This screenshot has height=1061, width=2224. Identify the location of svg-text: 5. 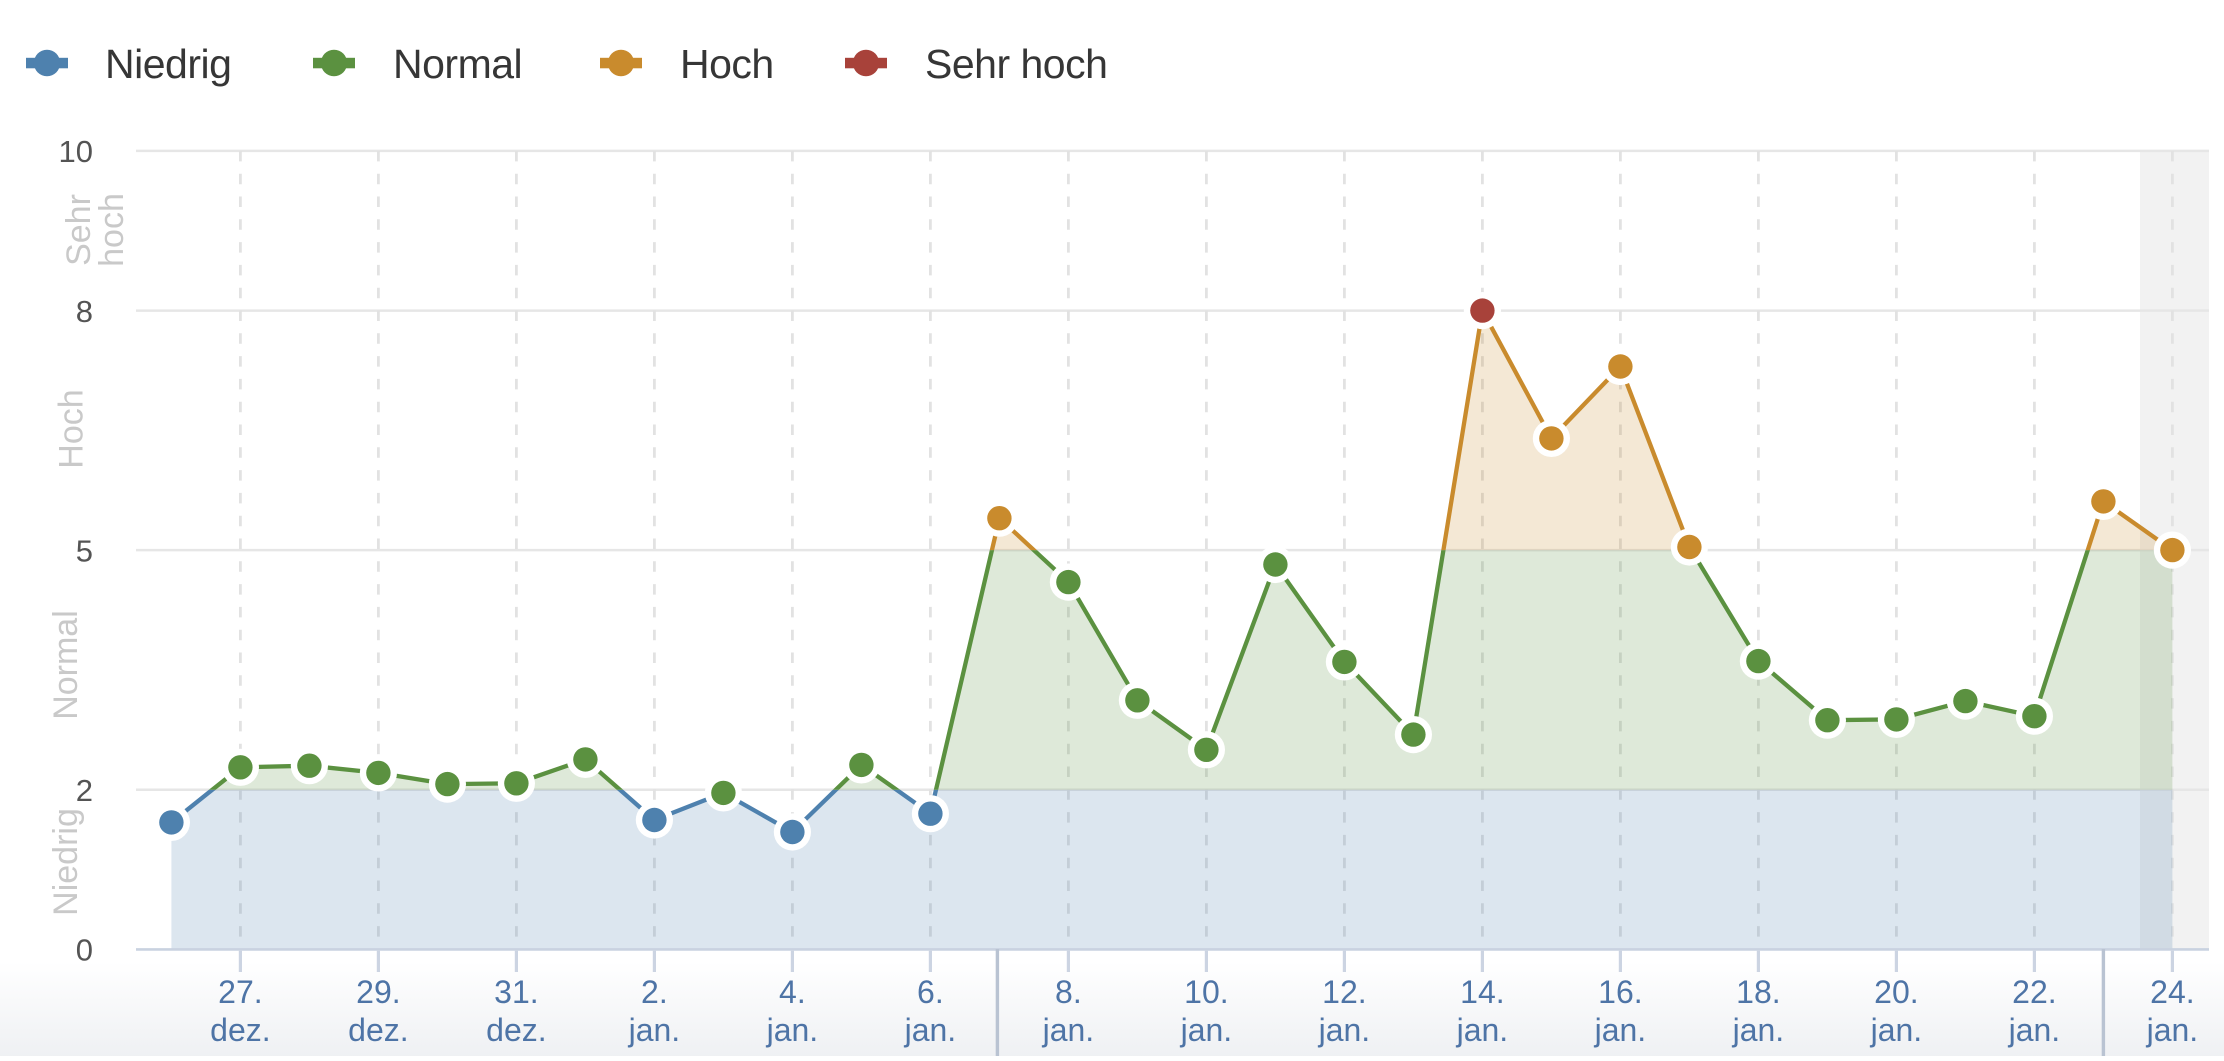
(84, 550).